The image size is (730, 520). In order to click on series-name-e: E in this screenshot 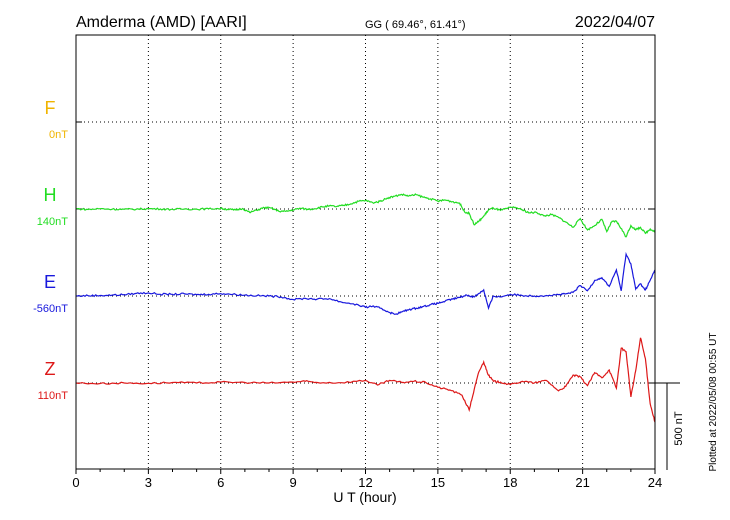, I will do `click(50, 282)`.